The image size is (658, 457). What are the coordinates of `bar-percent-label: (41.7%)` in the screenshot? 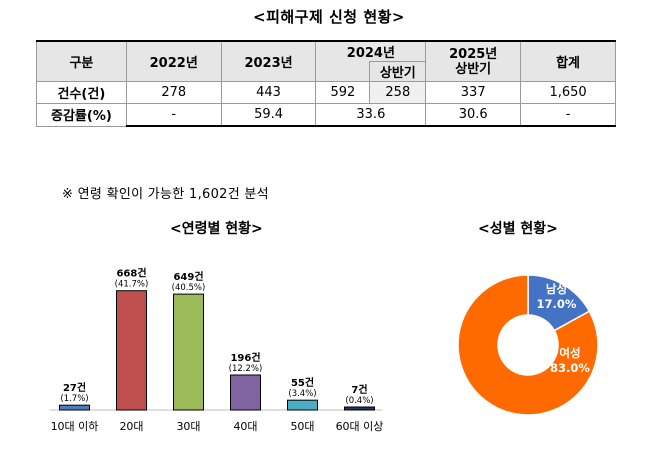 It's located at (132, 285).